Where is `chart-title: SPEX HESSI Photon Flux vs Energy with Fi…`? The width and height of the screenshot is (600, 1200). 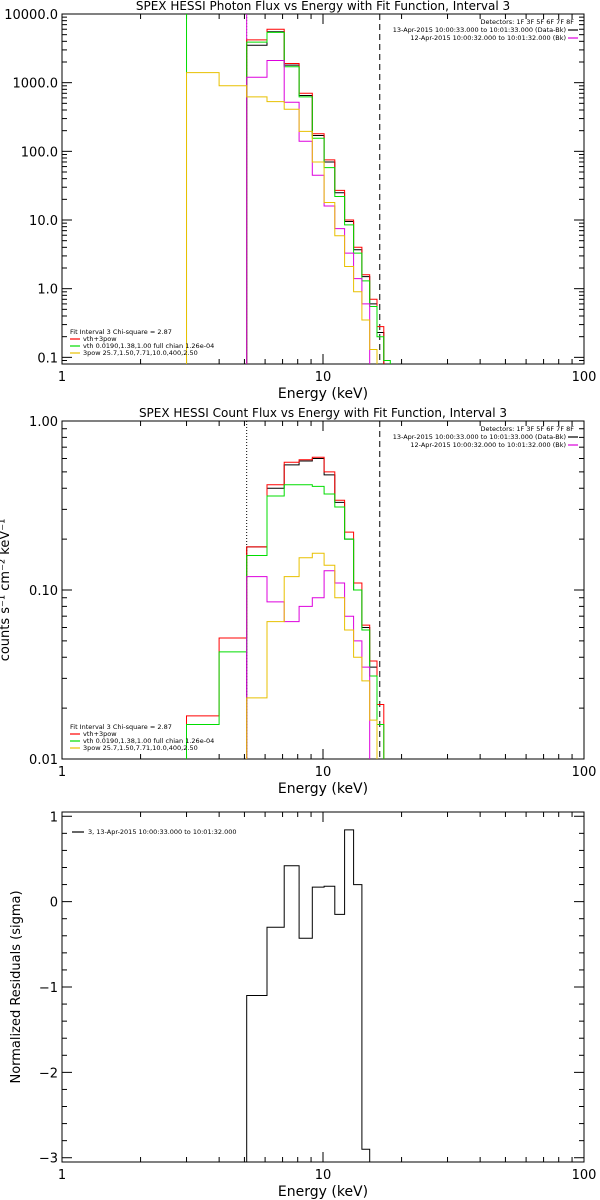
chart-title: SPEX HESSI Photon Flux vs Energy with Fi… is located at coordinates (323, 6).